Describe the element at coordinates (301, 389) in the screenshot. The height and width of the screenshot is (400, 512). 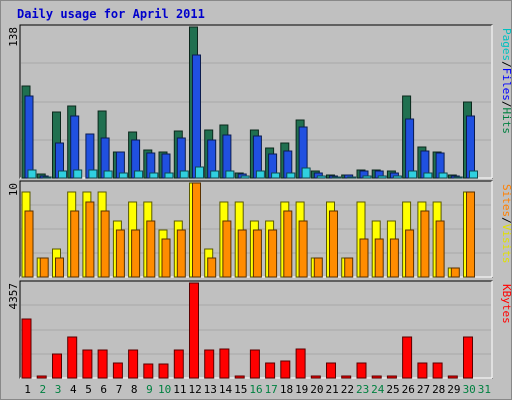
I see `x-tick-label-day-19: 19` at that location.